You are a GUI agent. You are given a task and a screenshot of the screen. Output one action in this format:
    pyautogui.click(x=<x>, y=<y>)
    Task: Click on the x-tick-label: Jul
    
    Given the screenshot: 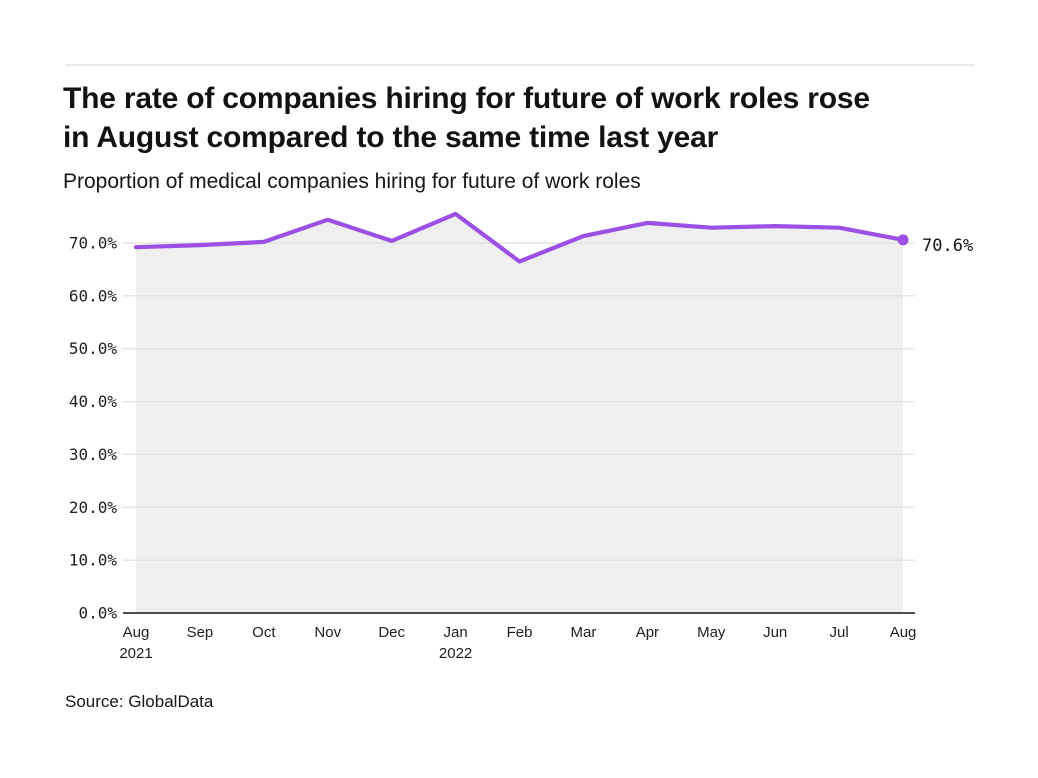 What is the action you would take?
    pyautogui.click(x=839, y=632)
    